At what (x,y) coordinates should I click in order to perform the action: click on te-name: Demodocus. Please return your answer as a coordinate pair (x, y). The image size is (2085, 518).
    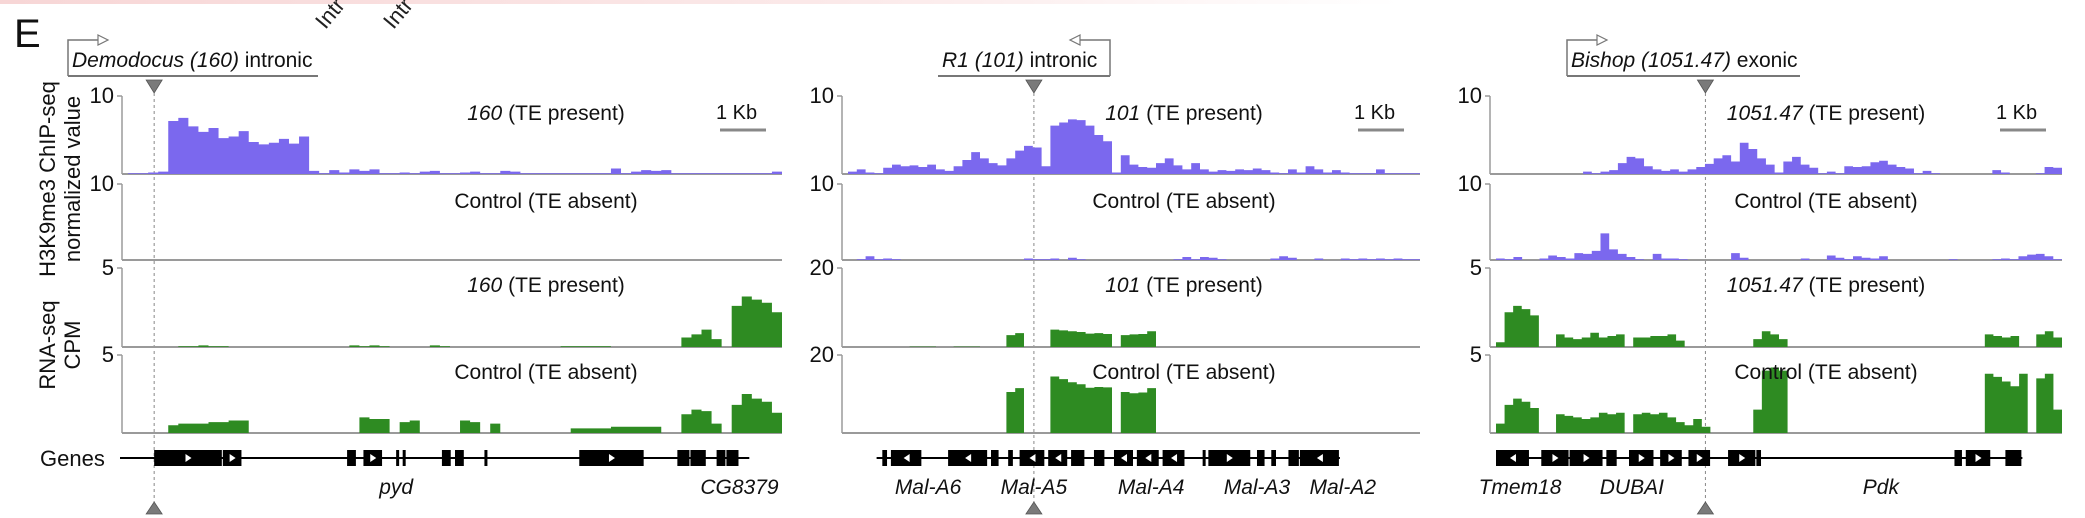
    Looking at the image, I should click on (128, 60).